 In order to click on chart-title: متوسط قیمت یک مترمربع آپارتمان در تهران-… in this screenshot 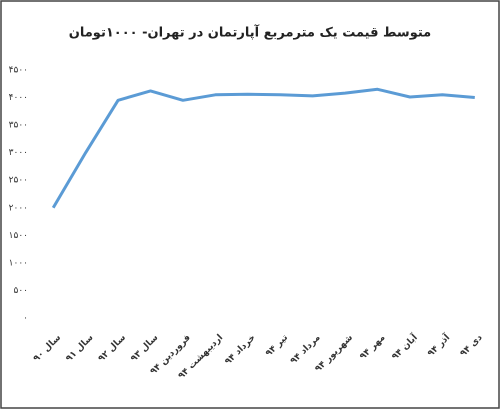, I will do `click(250, 32)`.